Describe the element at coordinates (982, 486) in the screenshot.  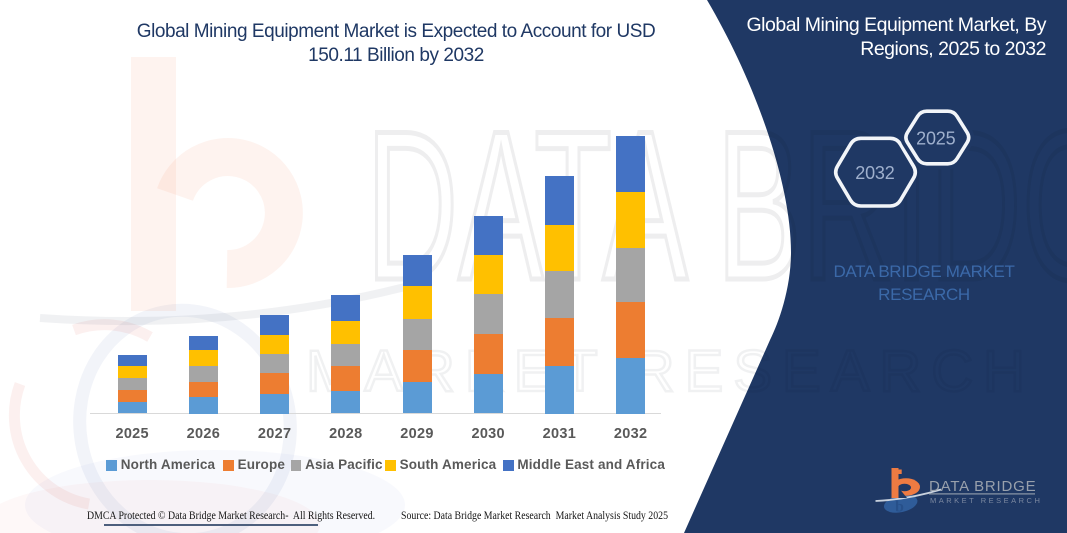
I see `svg-text: DATA BRIDGE` at that location.